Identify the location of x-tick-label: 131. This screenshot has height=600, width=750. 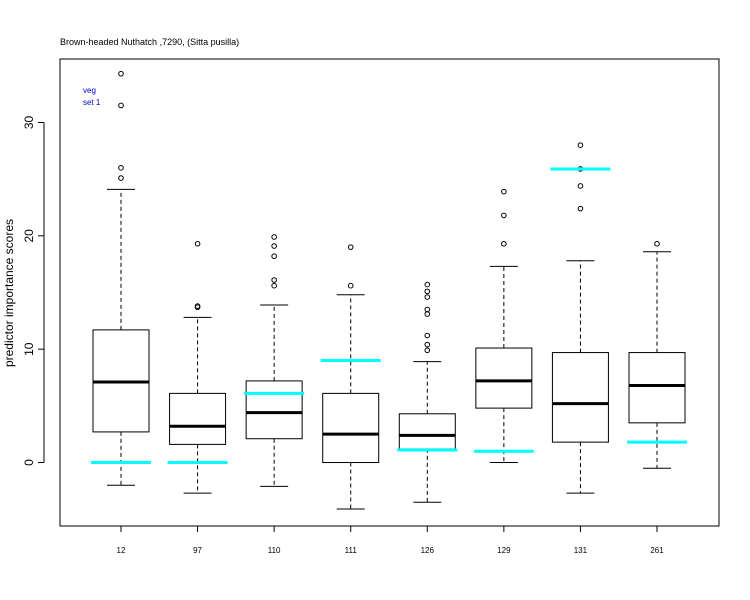
(581, 550).